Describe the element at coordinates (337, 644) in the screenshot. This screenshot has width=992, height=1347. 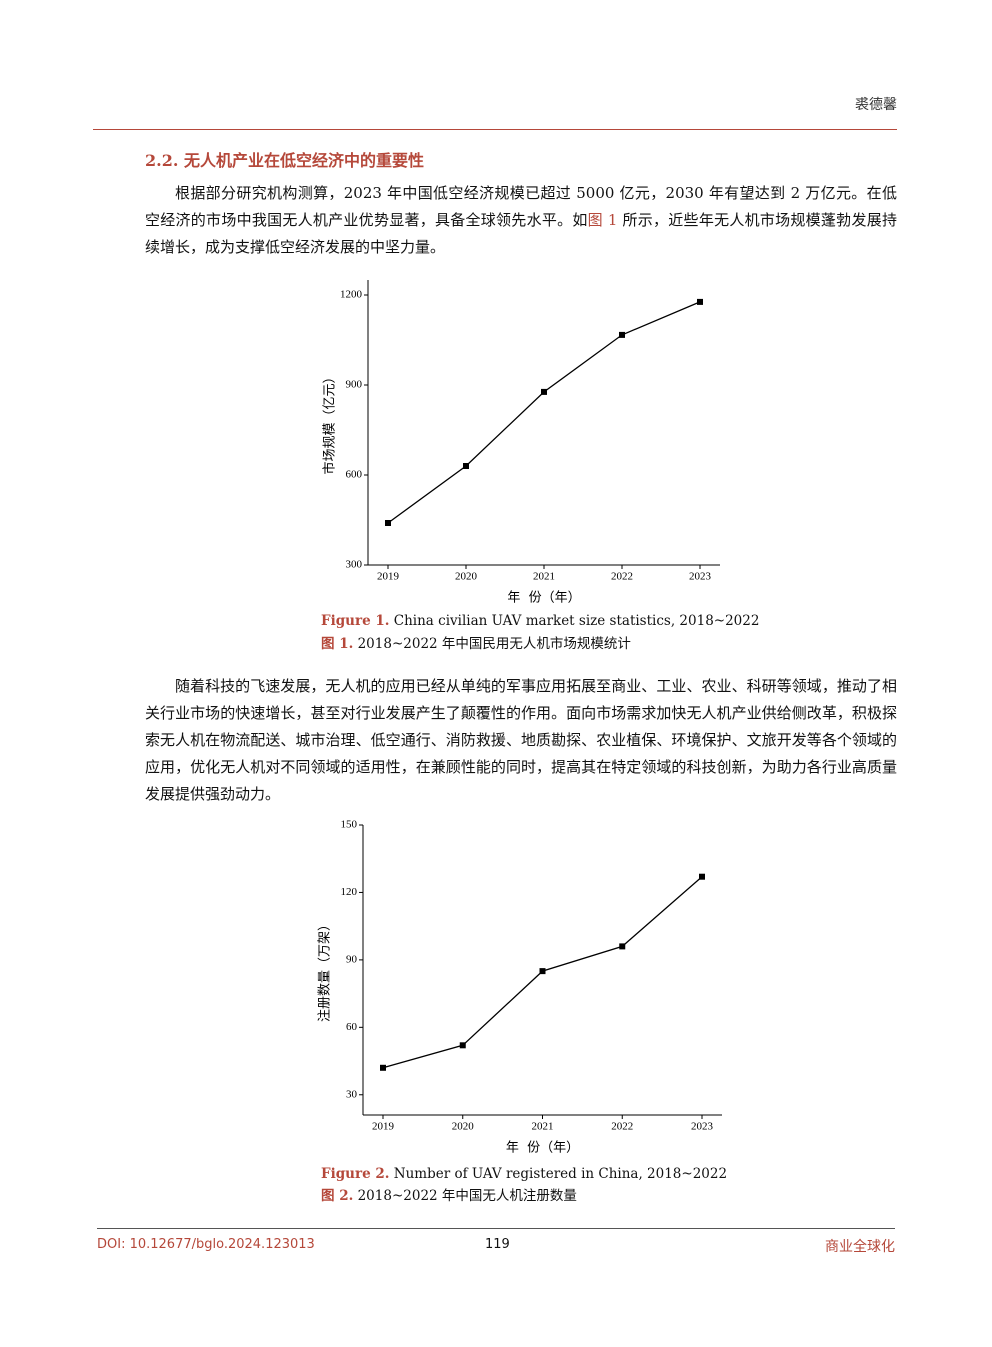
I see `caption-label: 图 1.` at that location.